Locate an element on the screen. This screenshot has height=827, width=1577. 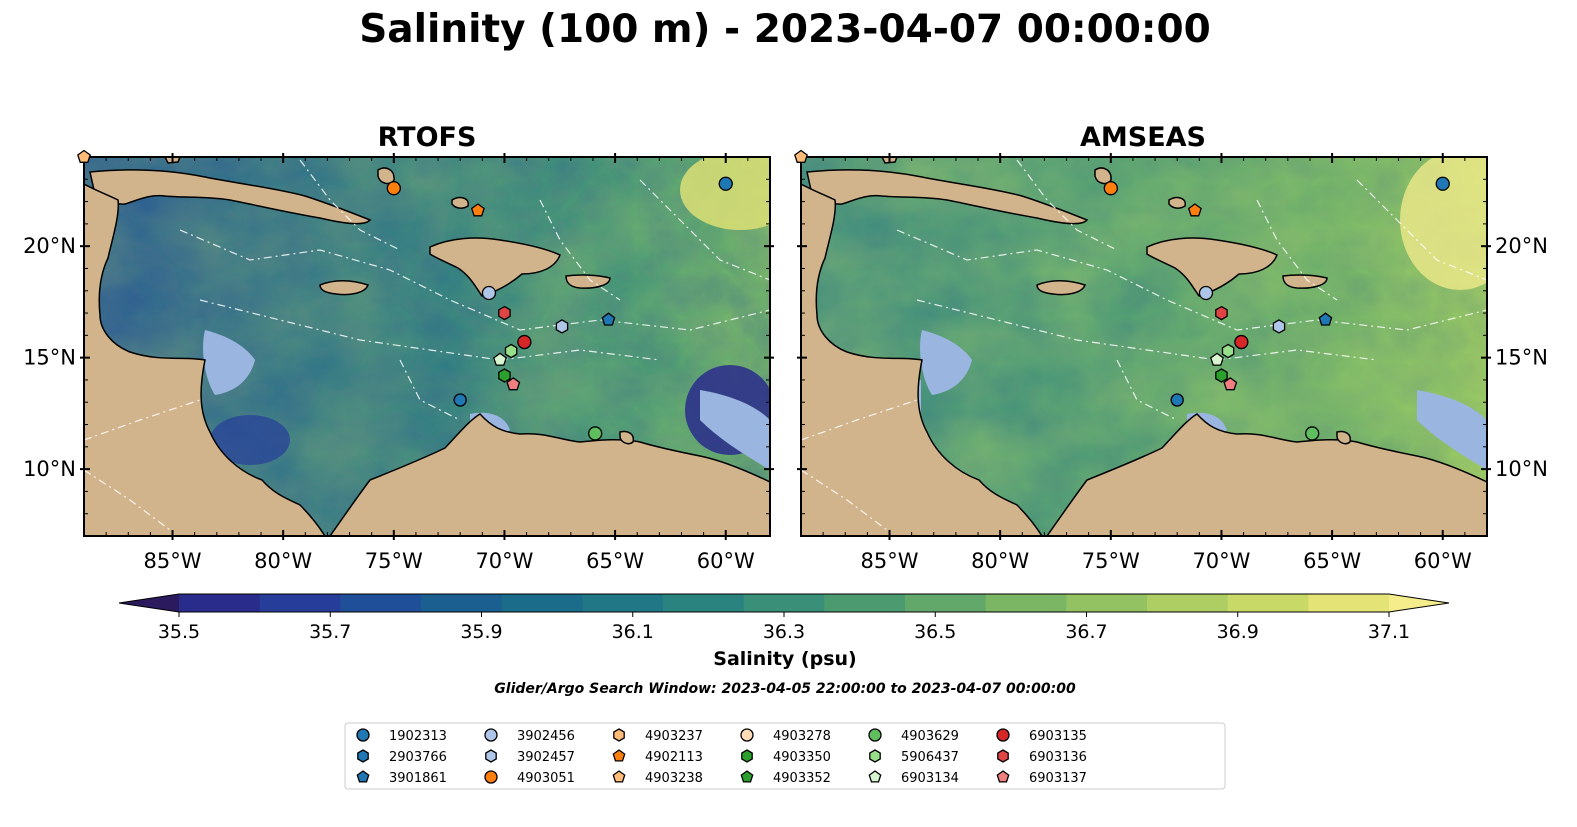
float-marker-4903051-rtofs is located at coordinates (393, 188).